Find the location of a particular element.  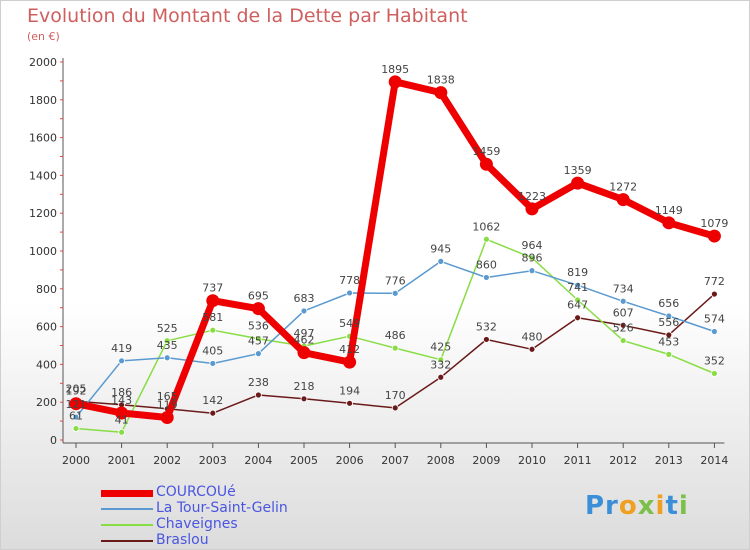

data-label: 462 is located at coordinates (304, 340).